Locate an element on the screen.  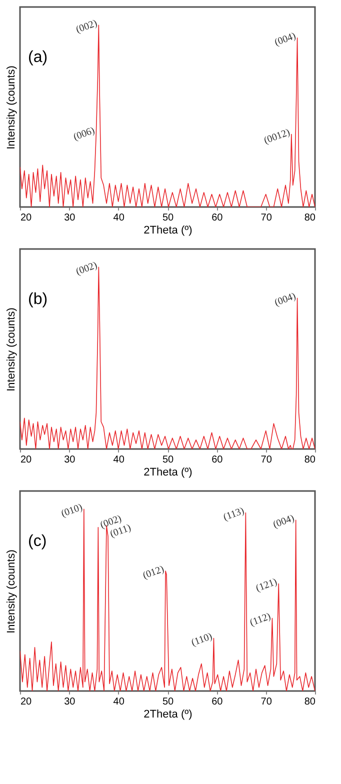
text: (b) is located at coordinates (38, 299).